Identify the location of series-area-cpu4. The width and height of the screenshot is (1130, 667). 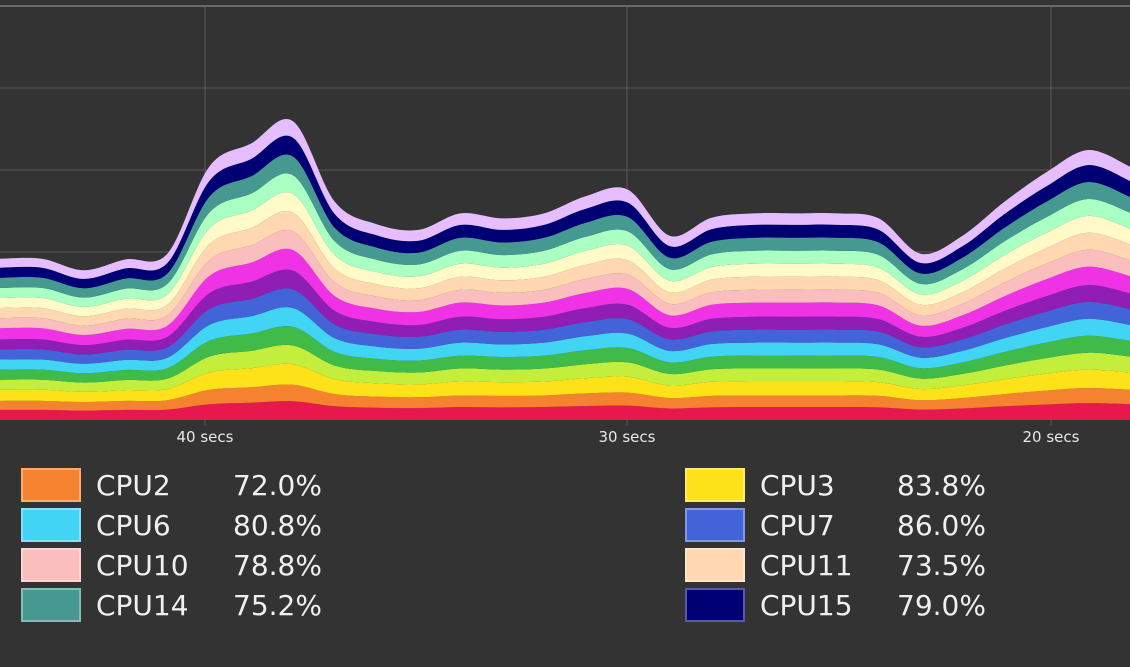
(565, 368).